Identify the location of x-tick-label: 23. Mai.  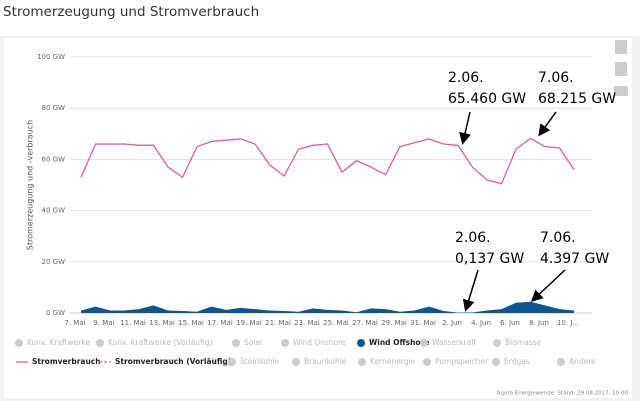
(307, 323).